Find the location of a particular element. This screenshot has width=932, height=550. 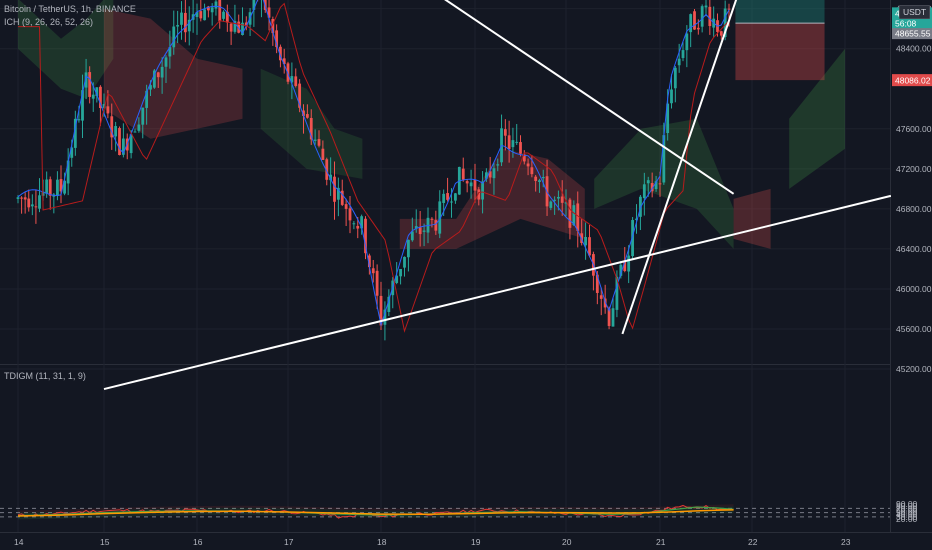

ichimoku-legend: ICH (9, 26, 26, 52, 26) is located at coordinates (48, 22).